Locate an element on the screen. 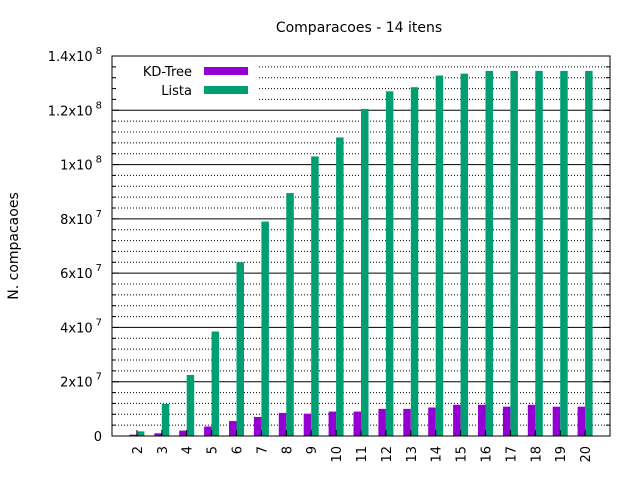  x-tick-label: 4 is located at coordinates (188, 450).